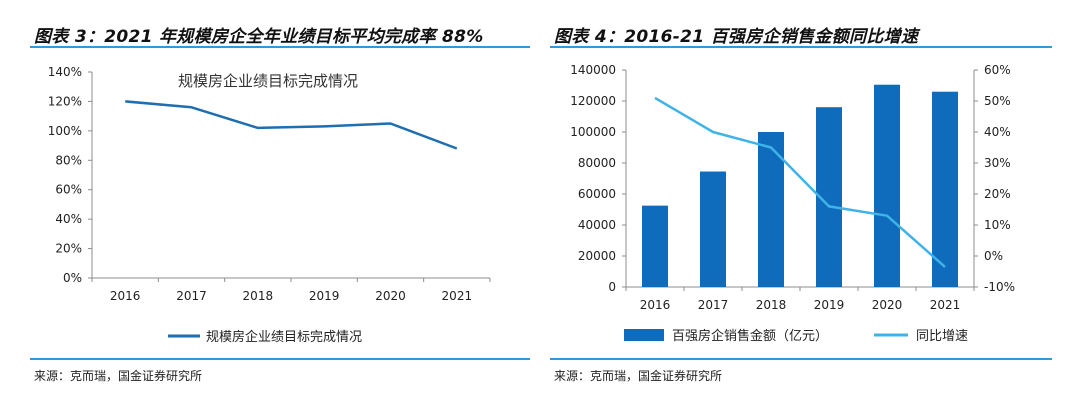 The height and width of the screenshot is (406, 1080). Describe the element at coordinates (68, 249) in the screenshot. I see `y-tick-label: 20%` at that location.